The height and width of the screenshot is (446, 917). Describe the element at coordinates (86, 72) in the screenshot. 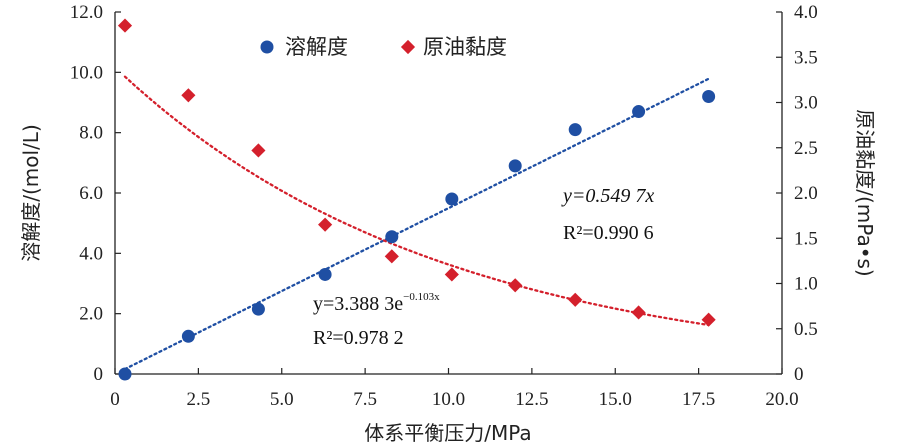

I see `left-y-tick-label: 10.0` at that location.